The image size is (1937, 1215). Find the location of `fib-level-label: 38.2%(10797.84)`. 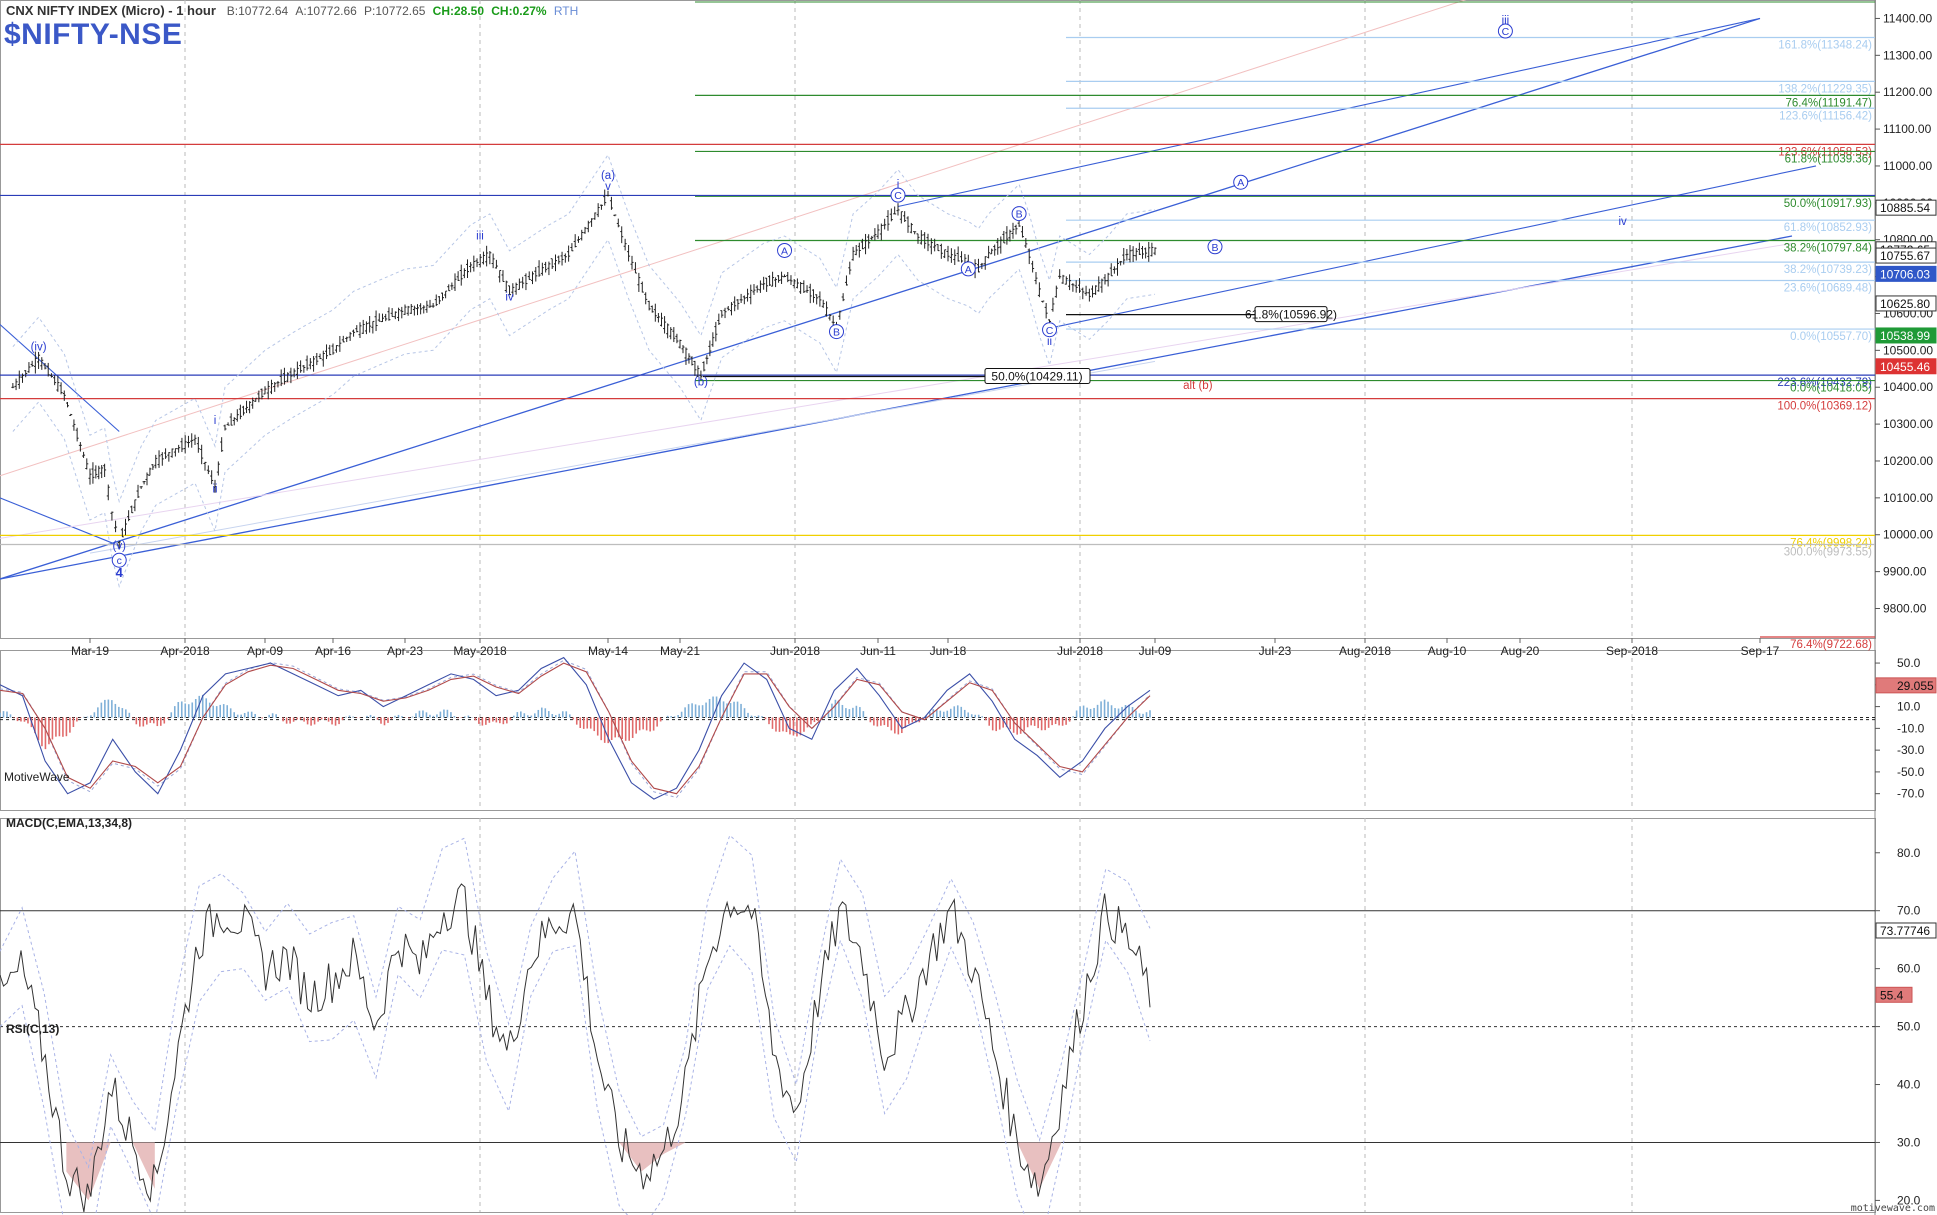

fib-level-label: 38.2%(10797.84) is located at coordinates (1828, 249).